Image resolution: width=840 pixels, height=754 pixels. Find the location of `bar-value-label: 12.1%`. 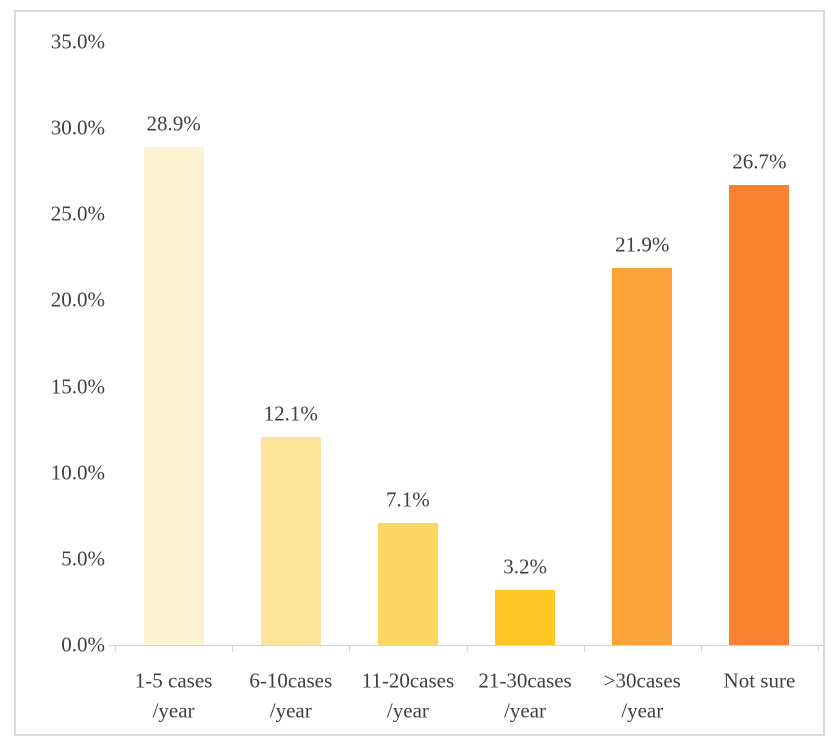

bar-value-label: 12.1% is located at coordinates (290, 413).